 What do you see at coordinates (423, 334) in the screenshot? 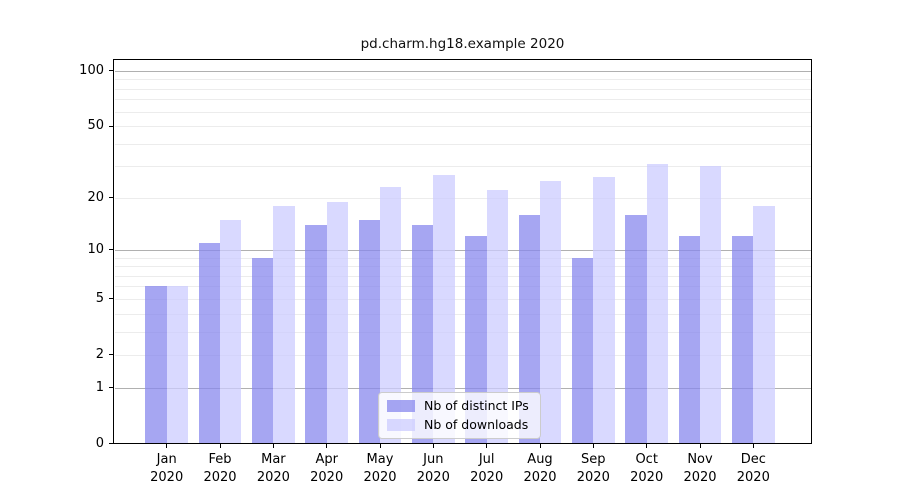
I see `bar-distinct-ips-jun` at bounding box center [423, 334].